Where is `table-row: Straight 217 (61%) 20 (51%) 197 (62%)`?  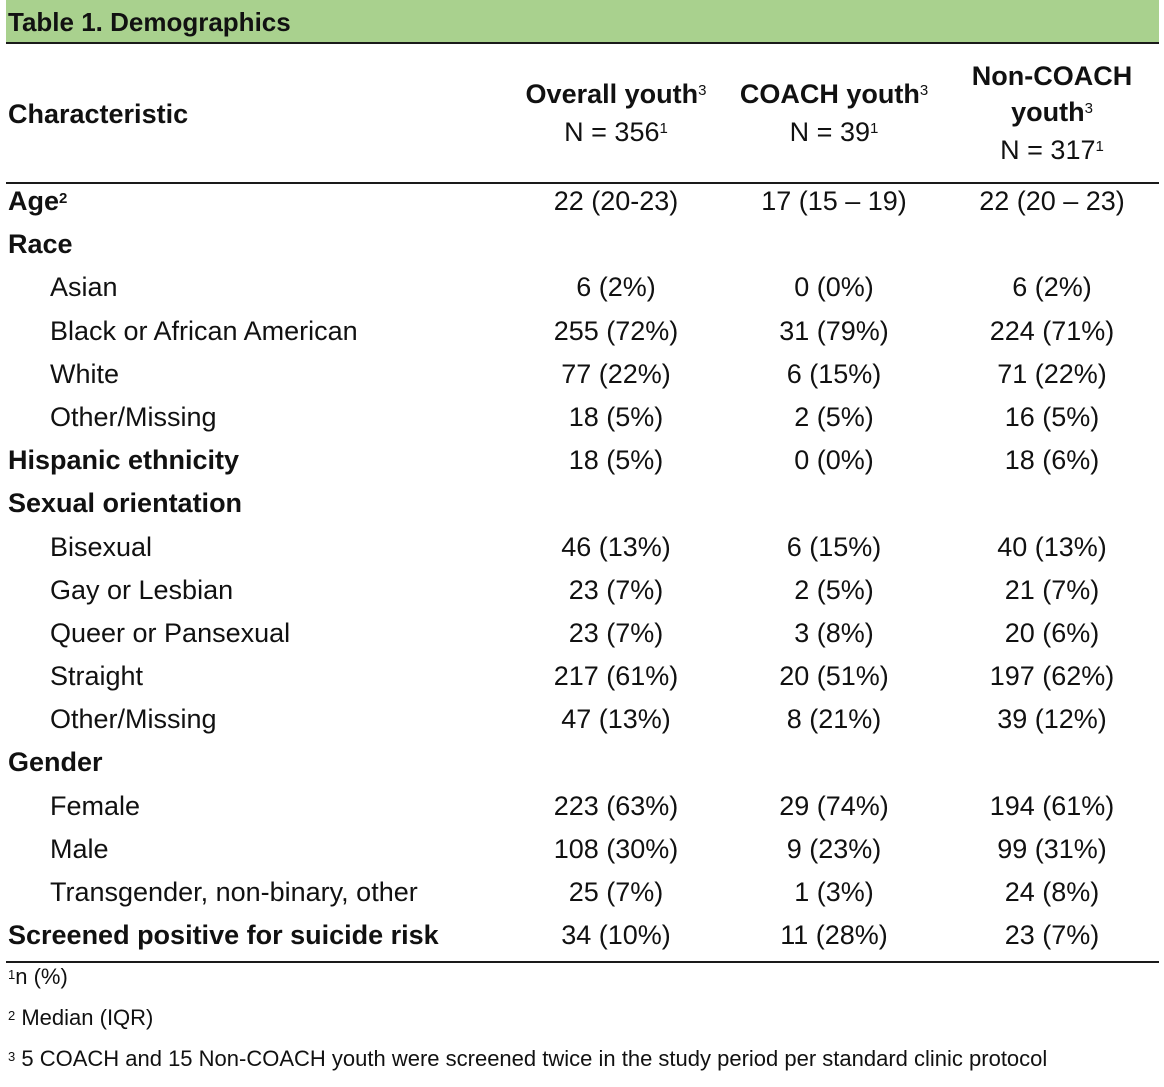
table-row: Straight 217 (61%) 20 (51%) 197 (62%) is located at coordinates (582, 676).